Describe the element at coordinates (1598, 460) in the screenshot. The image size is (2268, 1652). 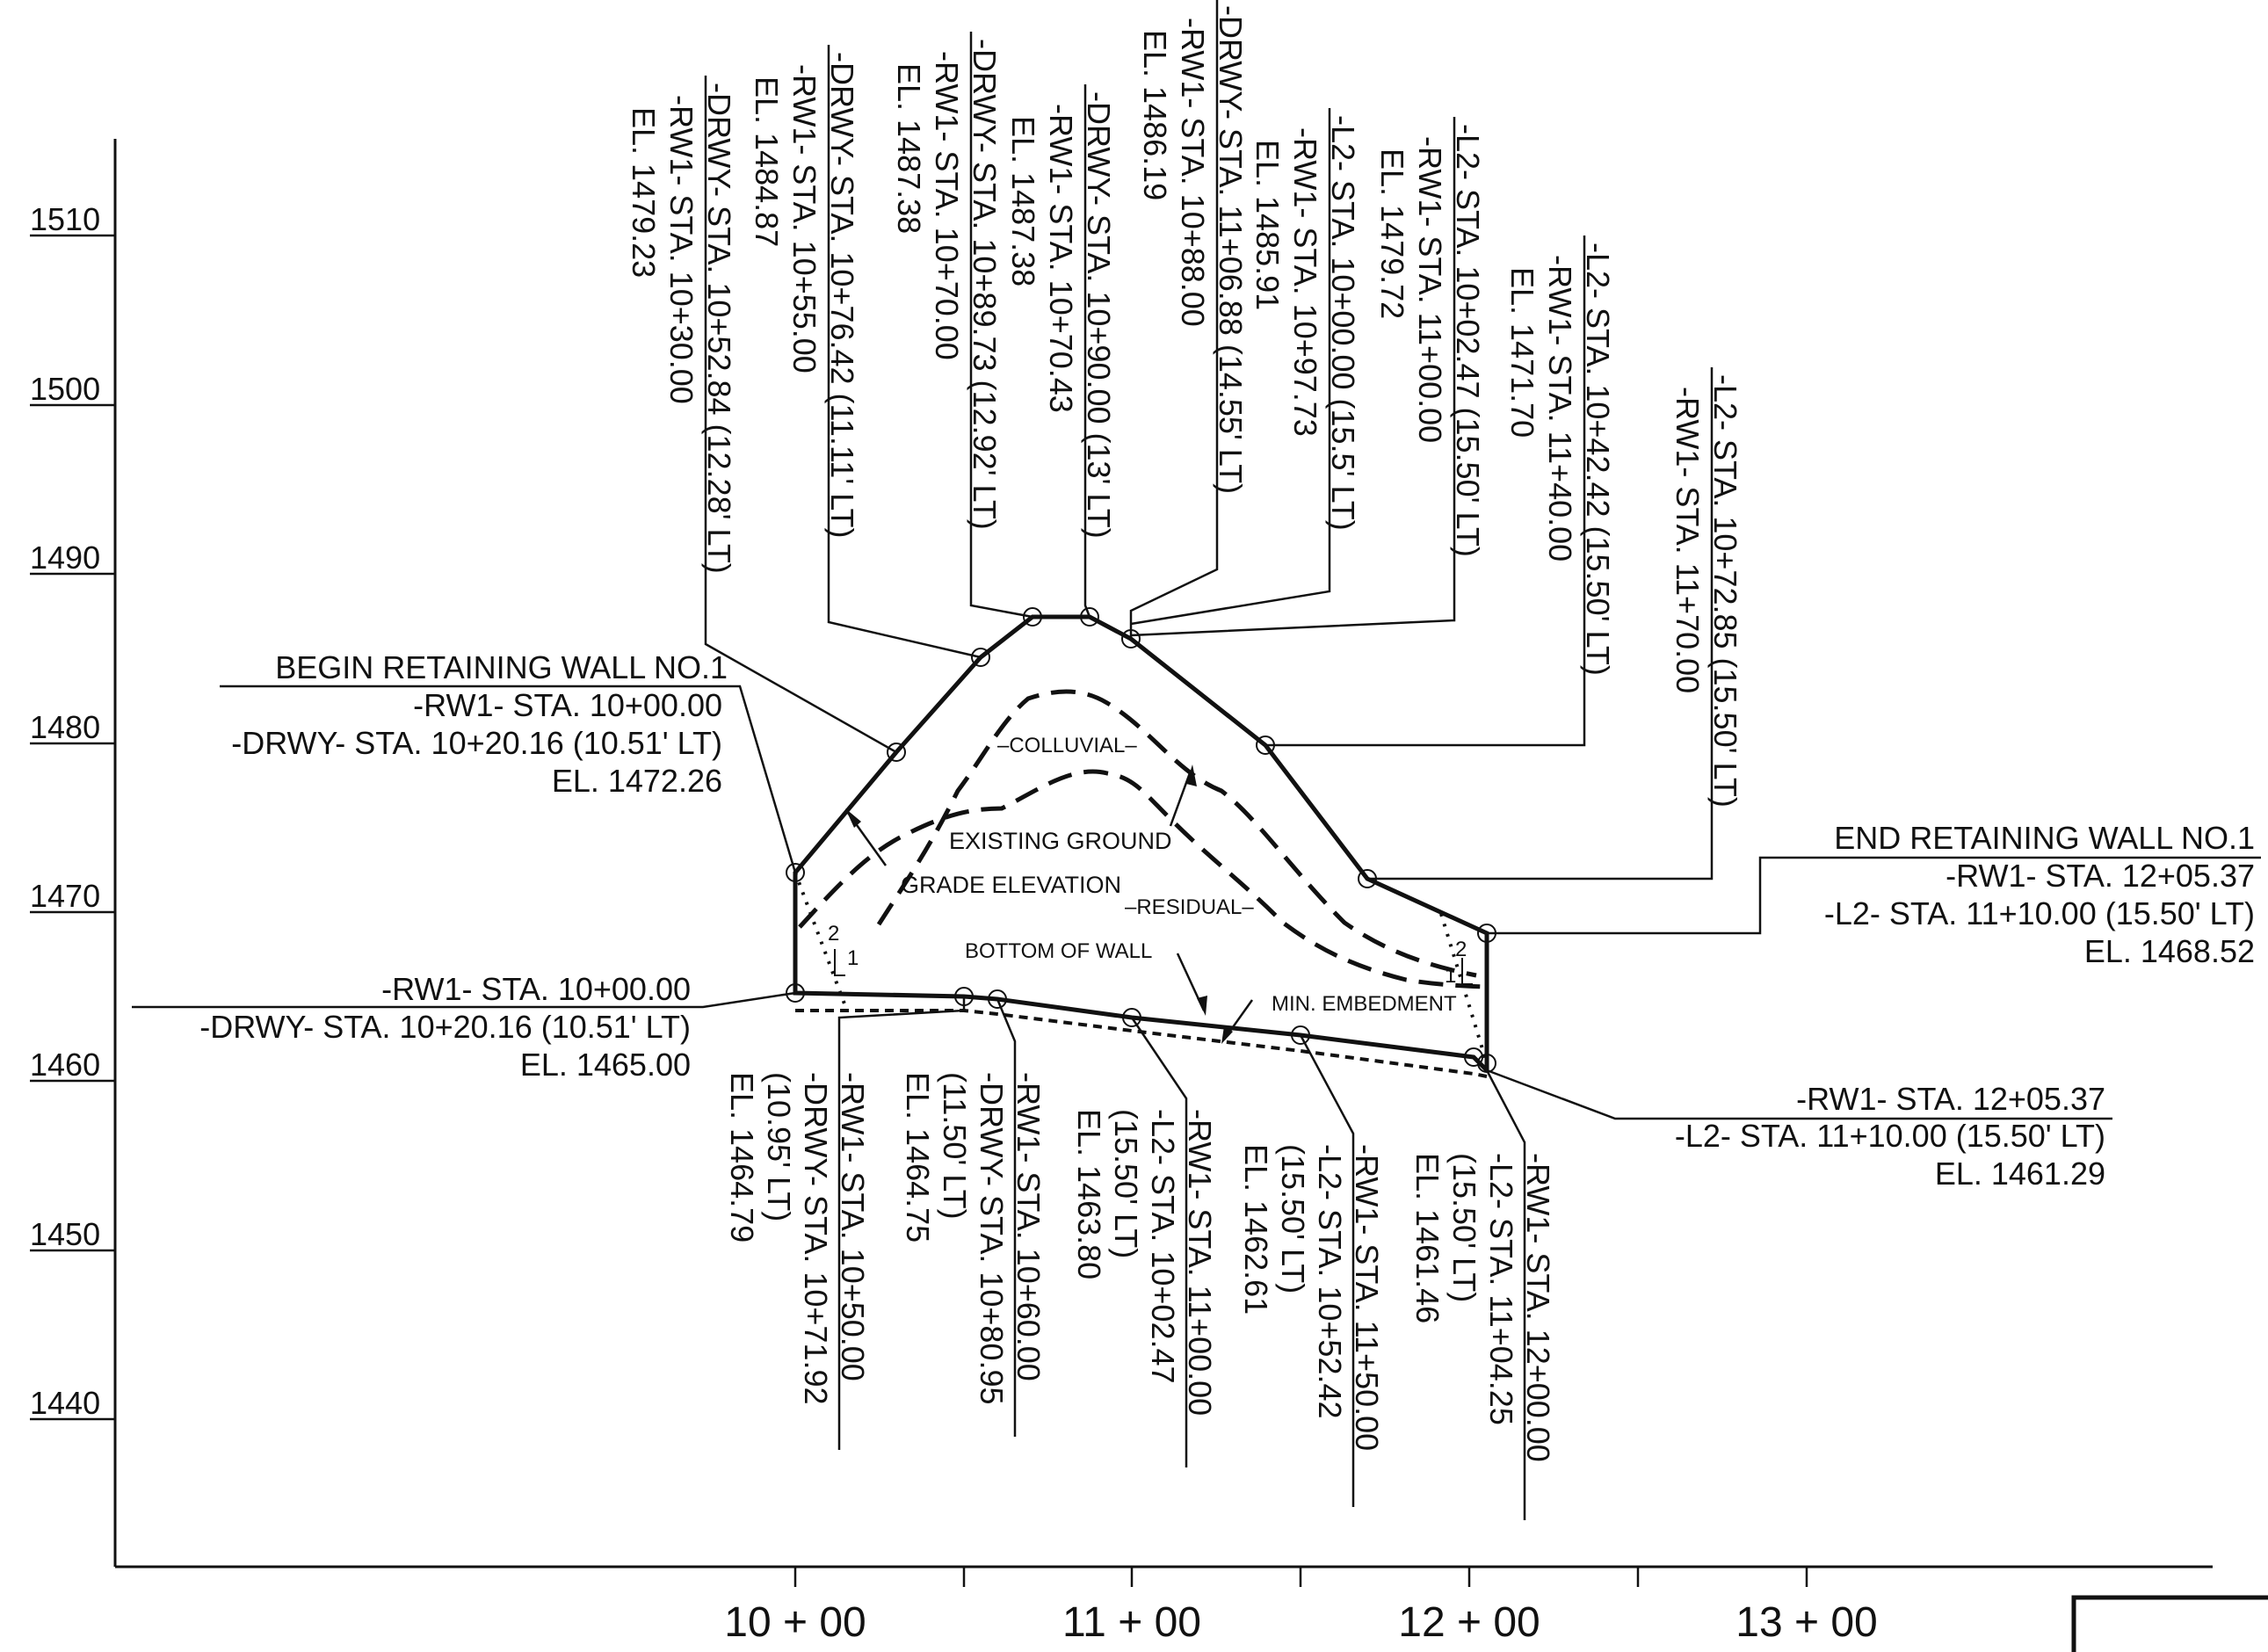
I see `callout-line: -L2- STA. 10+42.42 (15.50' LT)` at that location.